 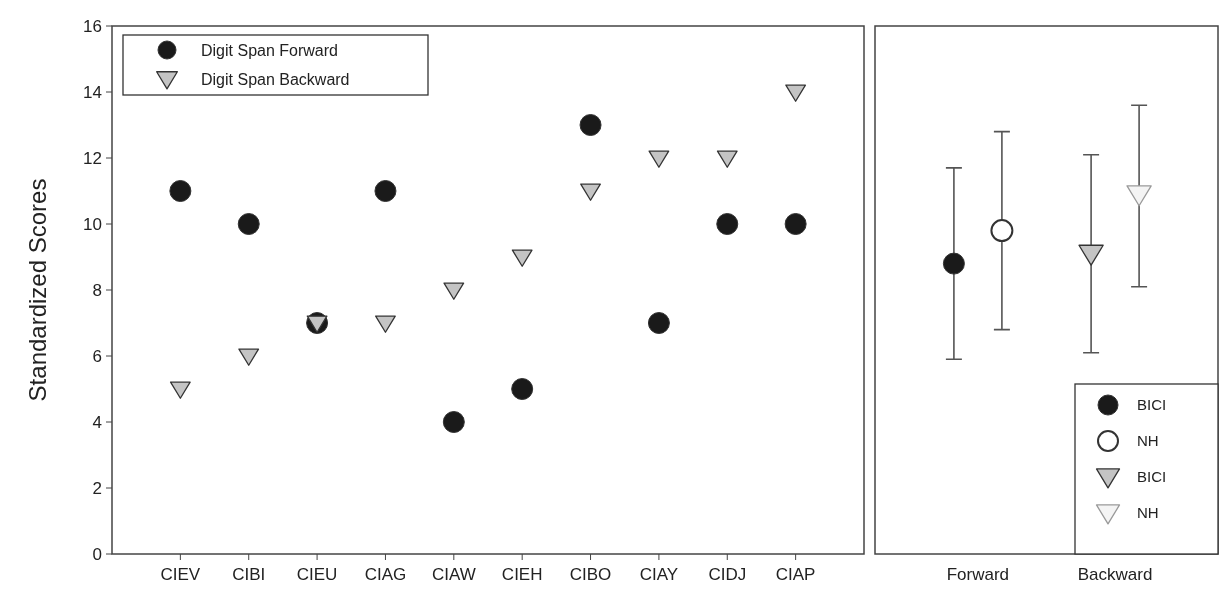 I want to click on x-tick-label: CIBO, so click(x=590, y=574).